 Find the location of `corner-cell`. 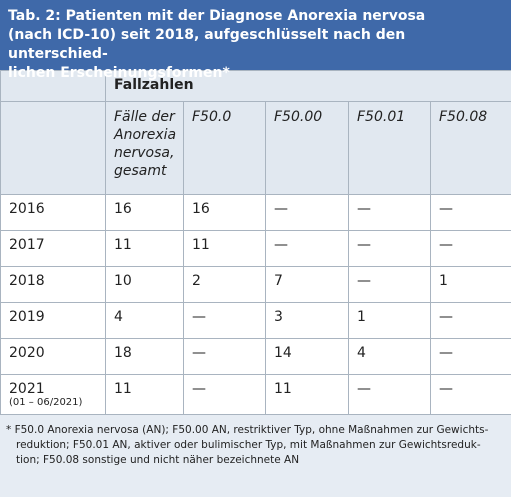

corner-cell is located at coordinates (53, 148).